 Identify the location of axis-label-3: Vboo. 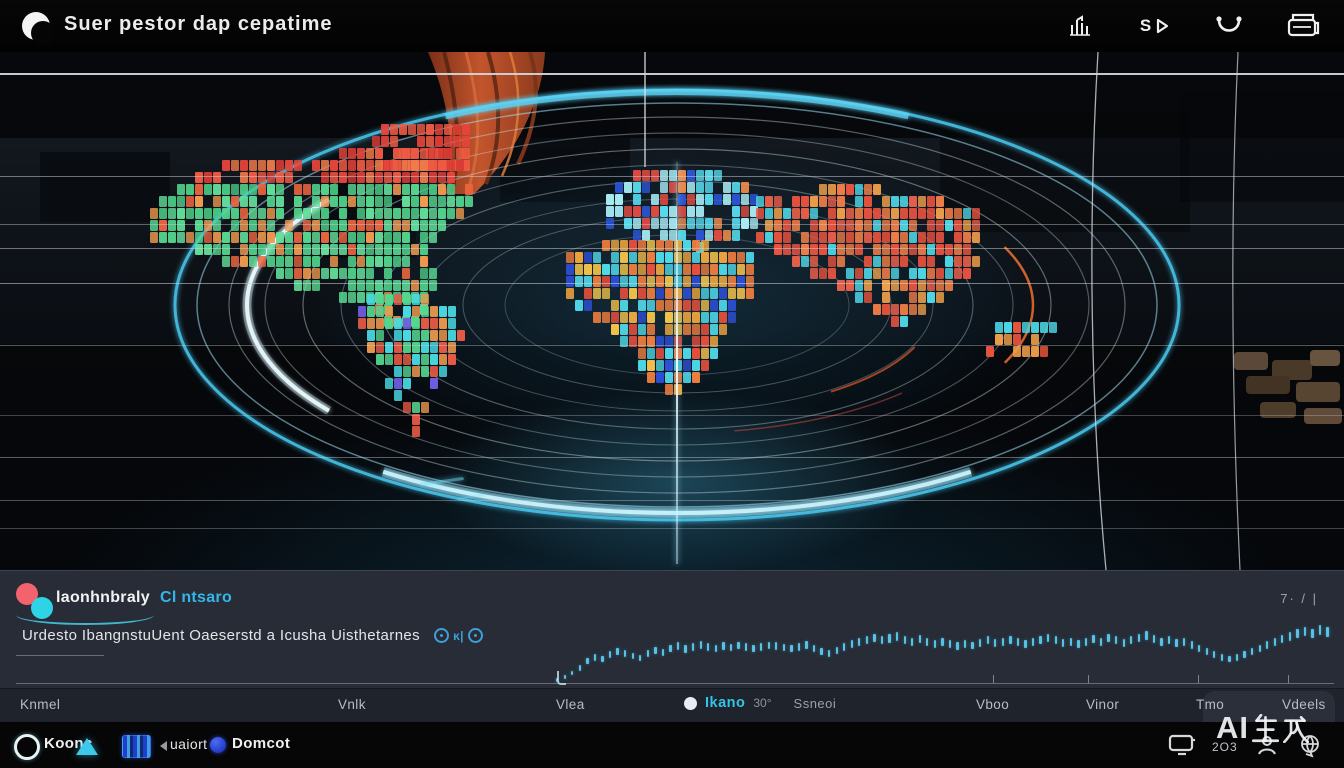
(993, 704).